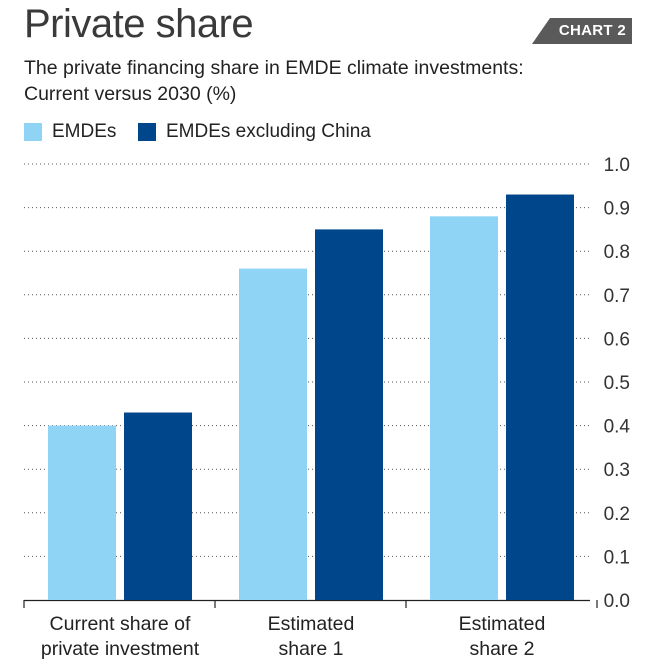 The image size is (660, 665). Describe the element at coordinates (592, 30) in the screenshot. I see `badge-label: CHART 2` at that location.